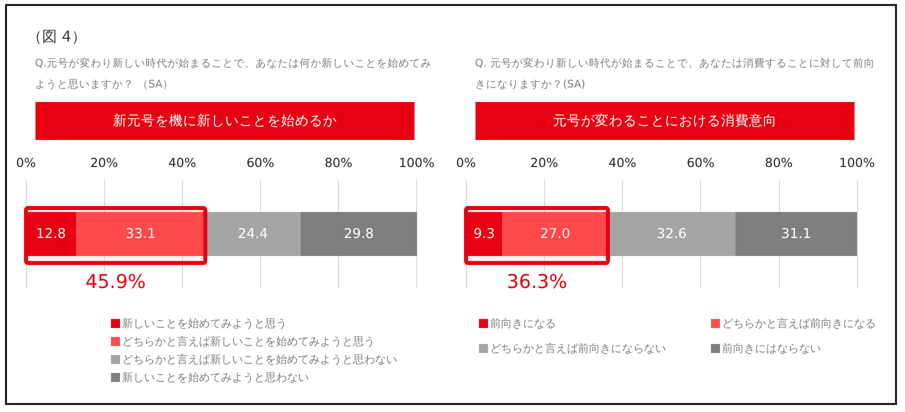 This screenshot has width=905, height=412. I want to click on chart-title: 新元号を機に新しいことを始めるか, so click(225, 121).